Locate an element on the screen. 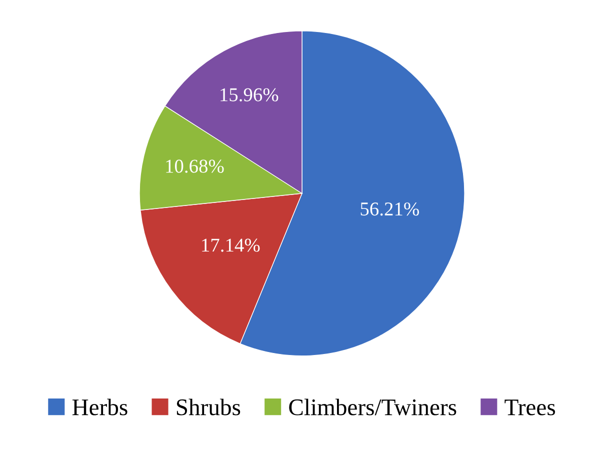 The width and height of the screenshot is (604, 455). data-label: 17.14% is located at coordinates (231, 245).